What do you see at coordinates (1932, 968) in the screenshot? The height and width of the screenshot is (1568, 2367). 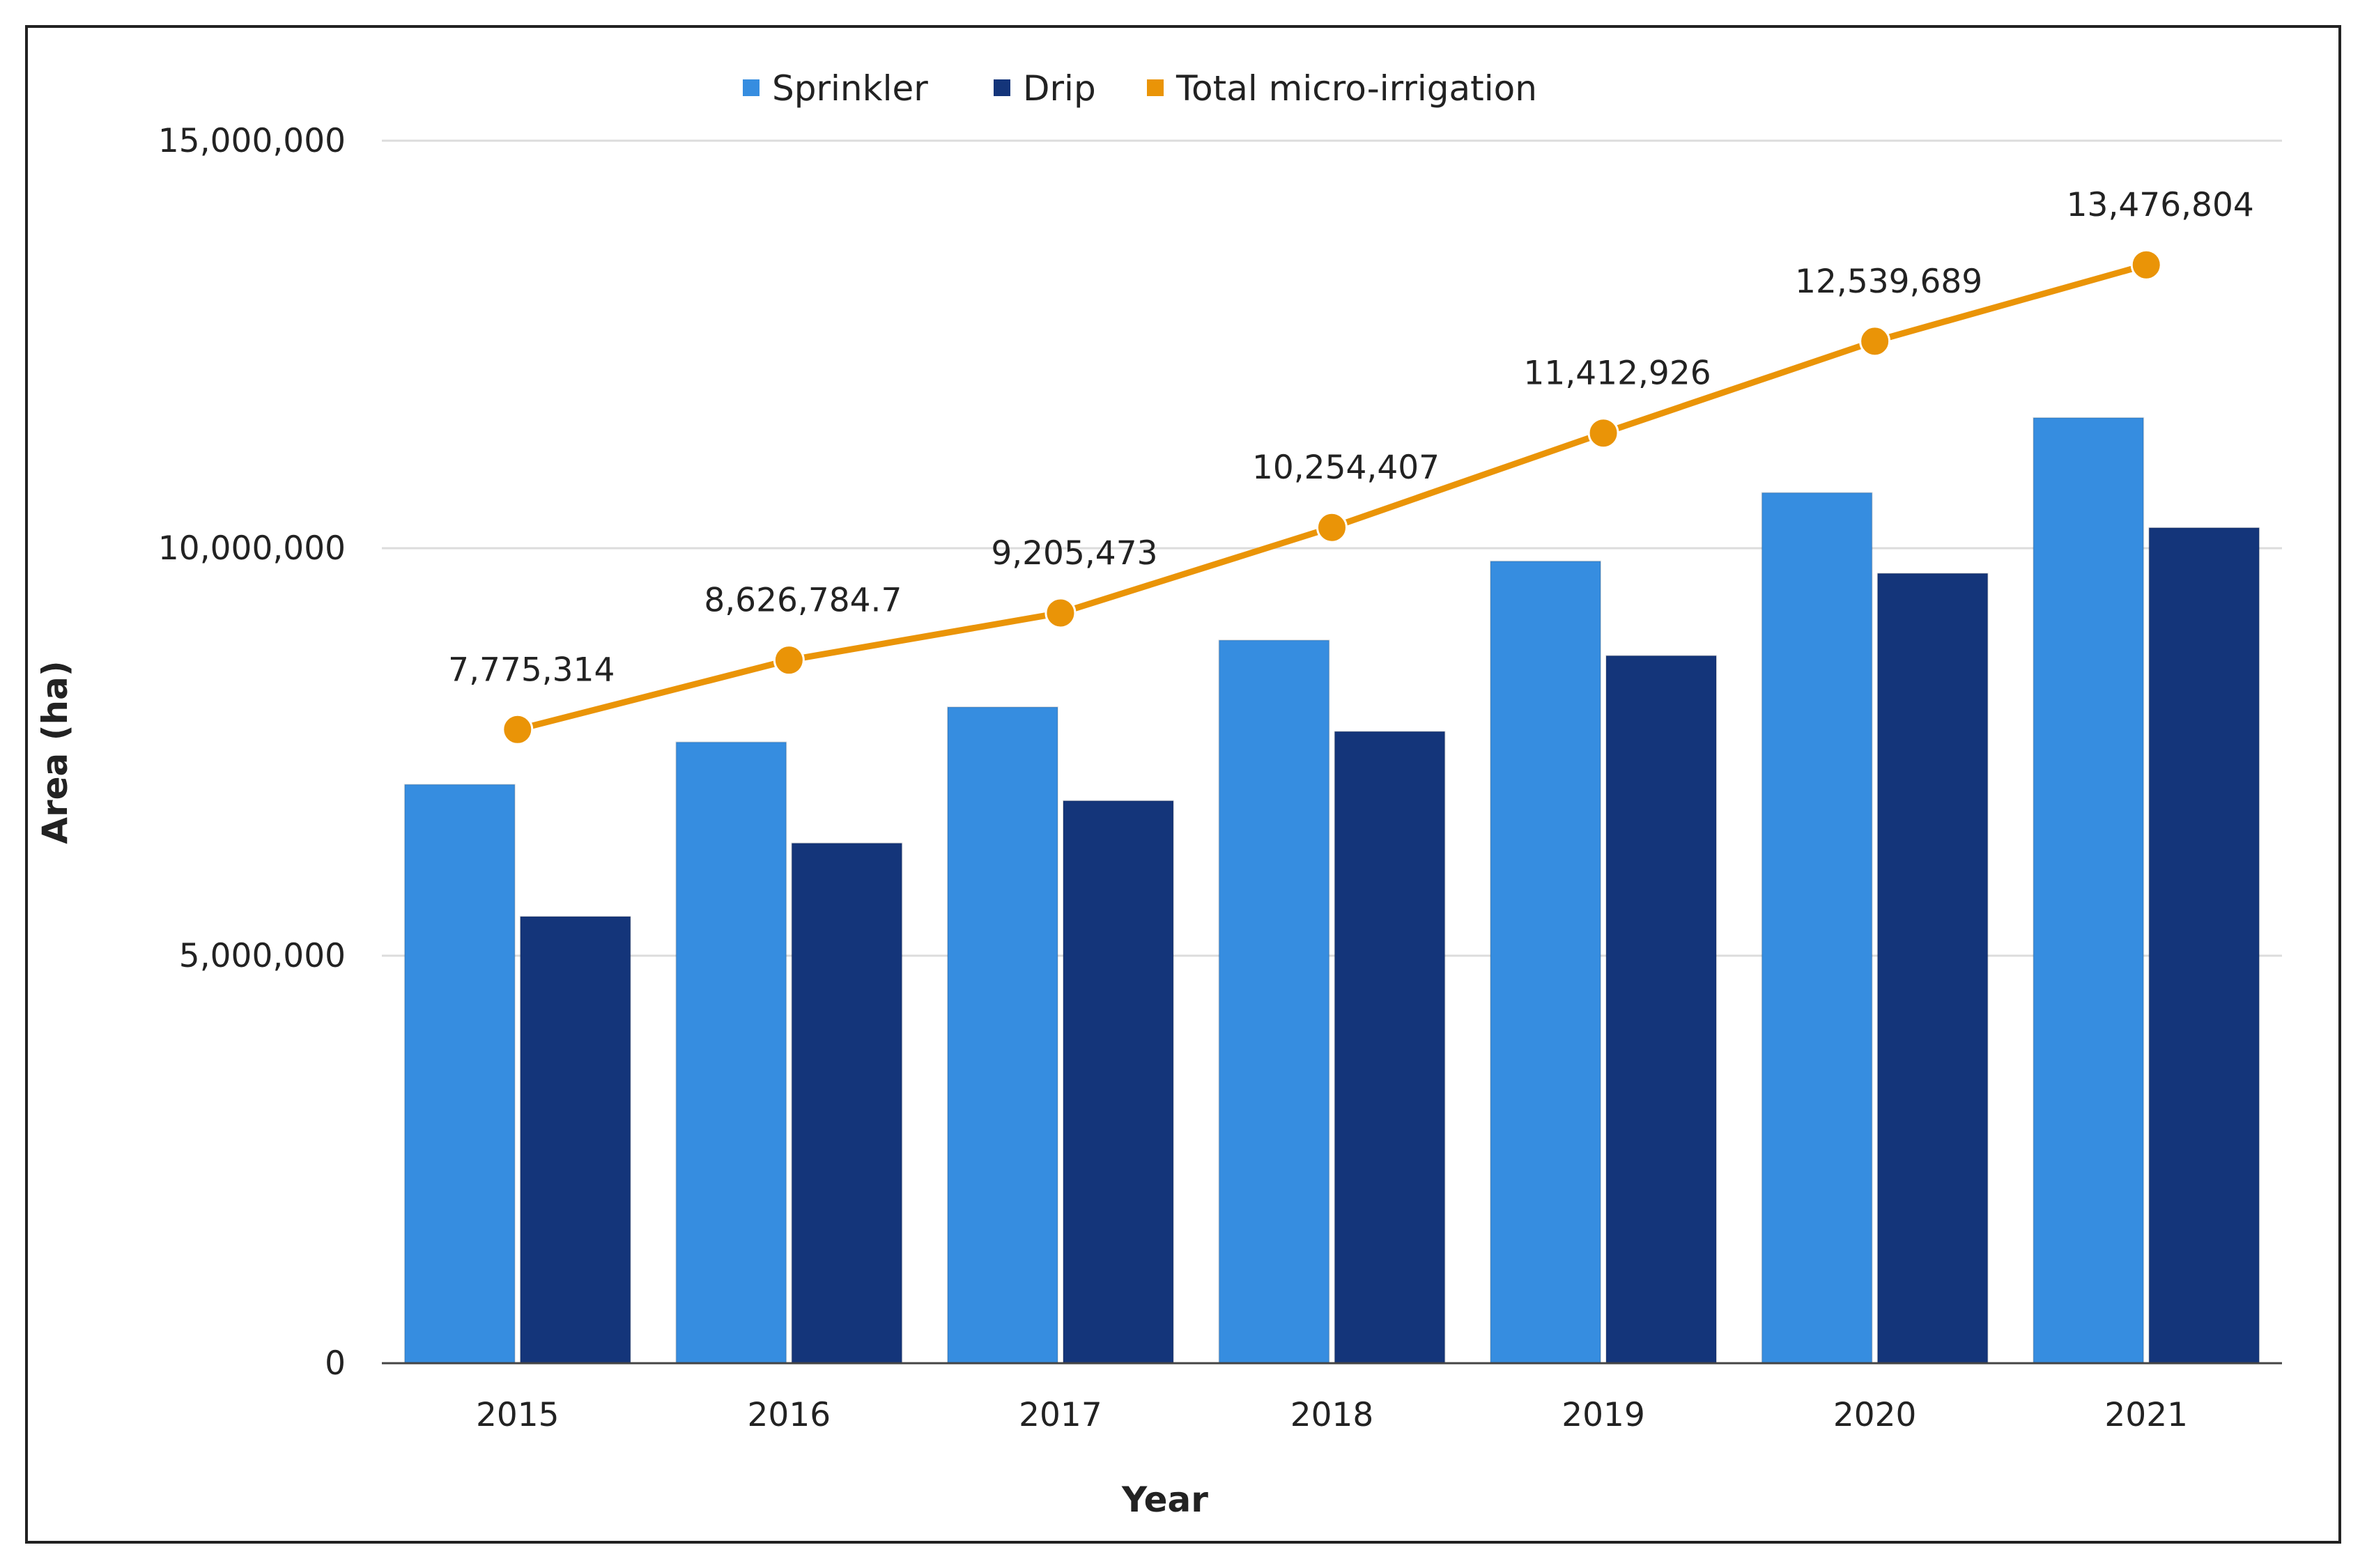 I see `bar-drip-2020` at bounding box center [1932, 968].